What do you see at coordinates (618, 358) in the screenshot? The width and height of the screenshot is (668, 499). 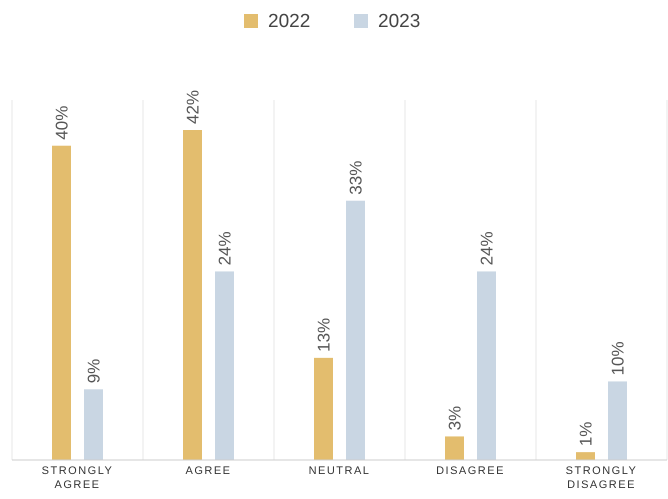 I see `data-label: 10%` at bounding box center [618, 358].